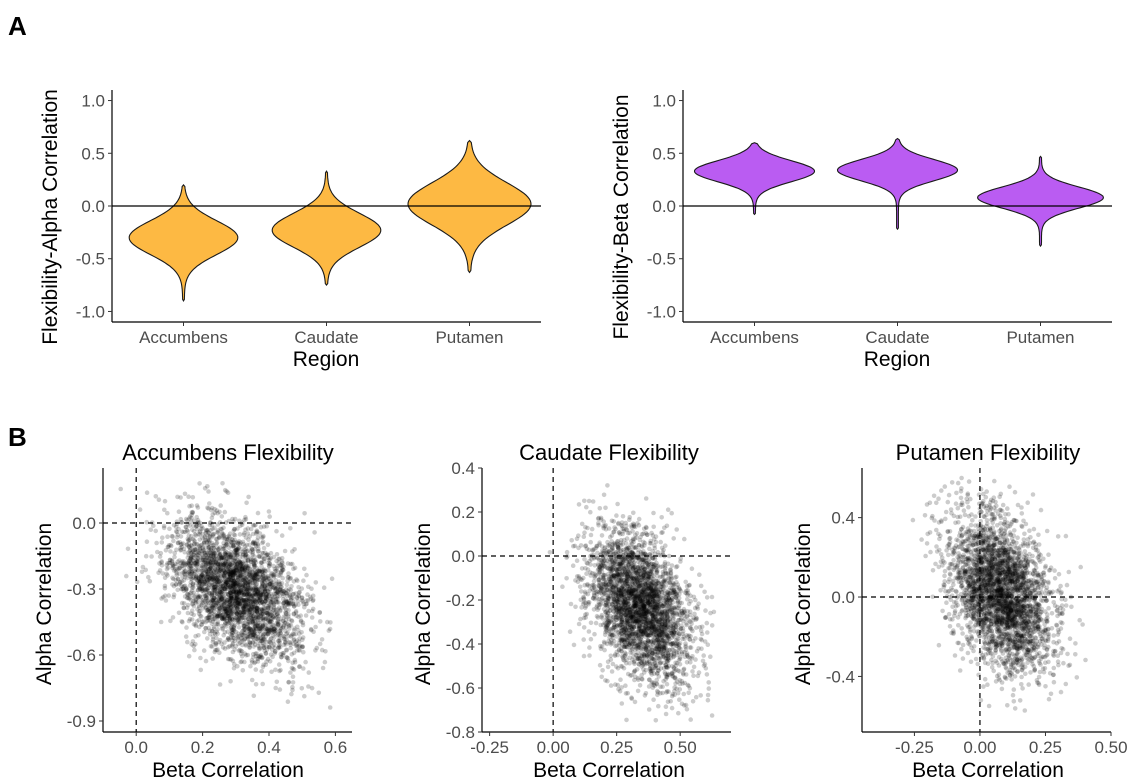  Describe the element at coordinates (632, 603) in the screenshot. I see `scatter-points` at that location.